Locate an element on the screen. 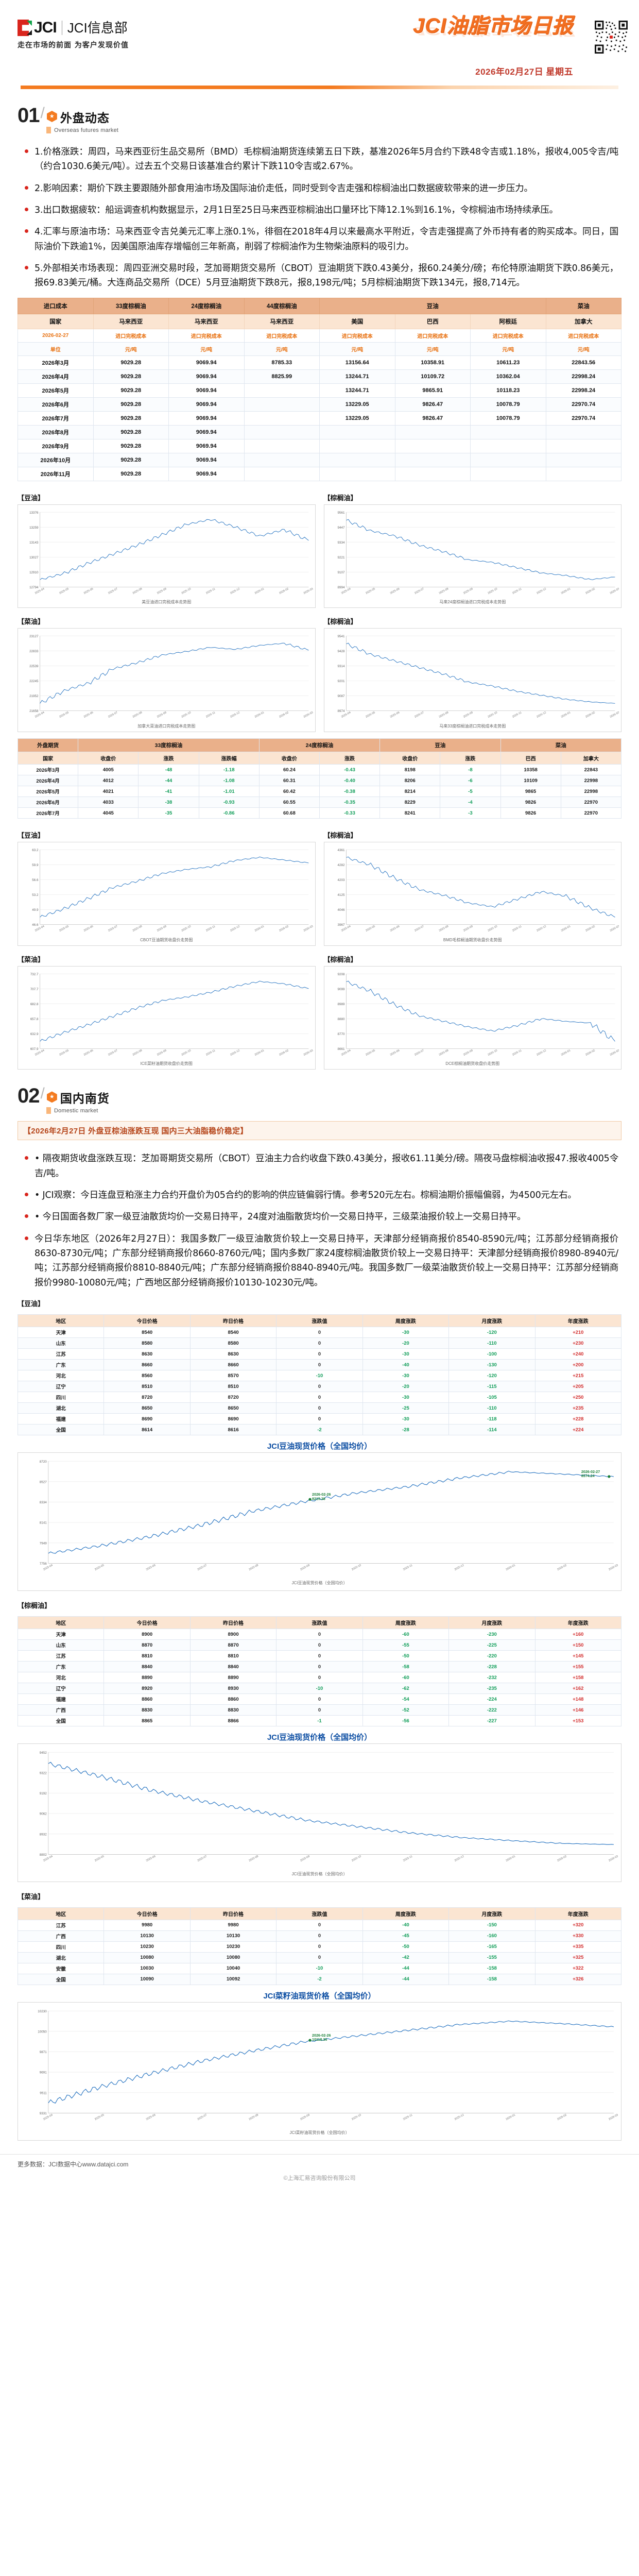  table-row: 安徽 10030 10040 -10 -44 -158 +322 is located at coordinates (319, 1968).